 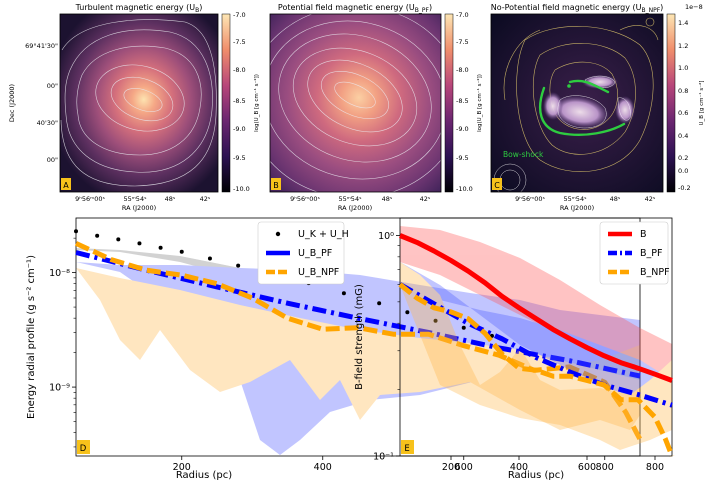 I want to click on panel-label-e-box, so click(x=407, y=447).